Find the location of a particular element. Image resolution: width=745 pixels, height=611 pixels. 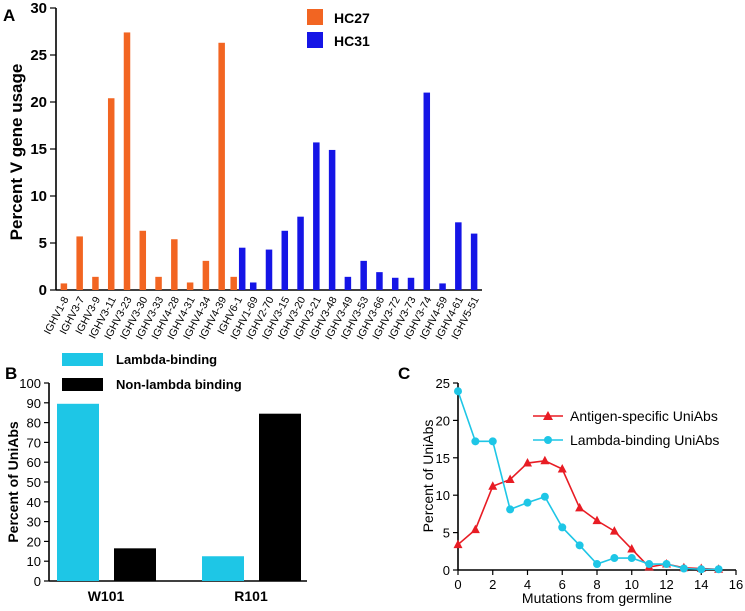

panel-b-ytick-label: 30 is located at coordinates (34, 522).